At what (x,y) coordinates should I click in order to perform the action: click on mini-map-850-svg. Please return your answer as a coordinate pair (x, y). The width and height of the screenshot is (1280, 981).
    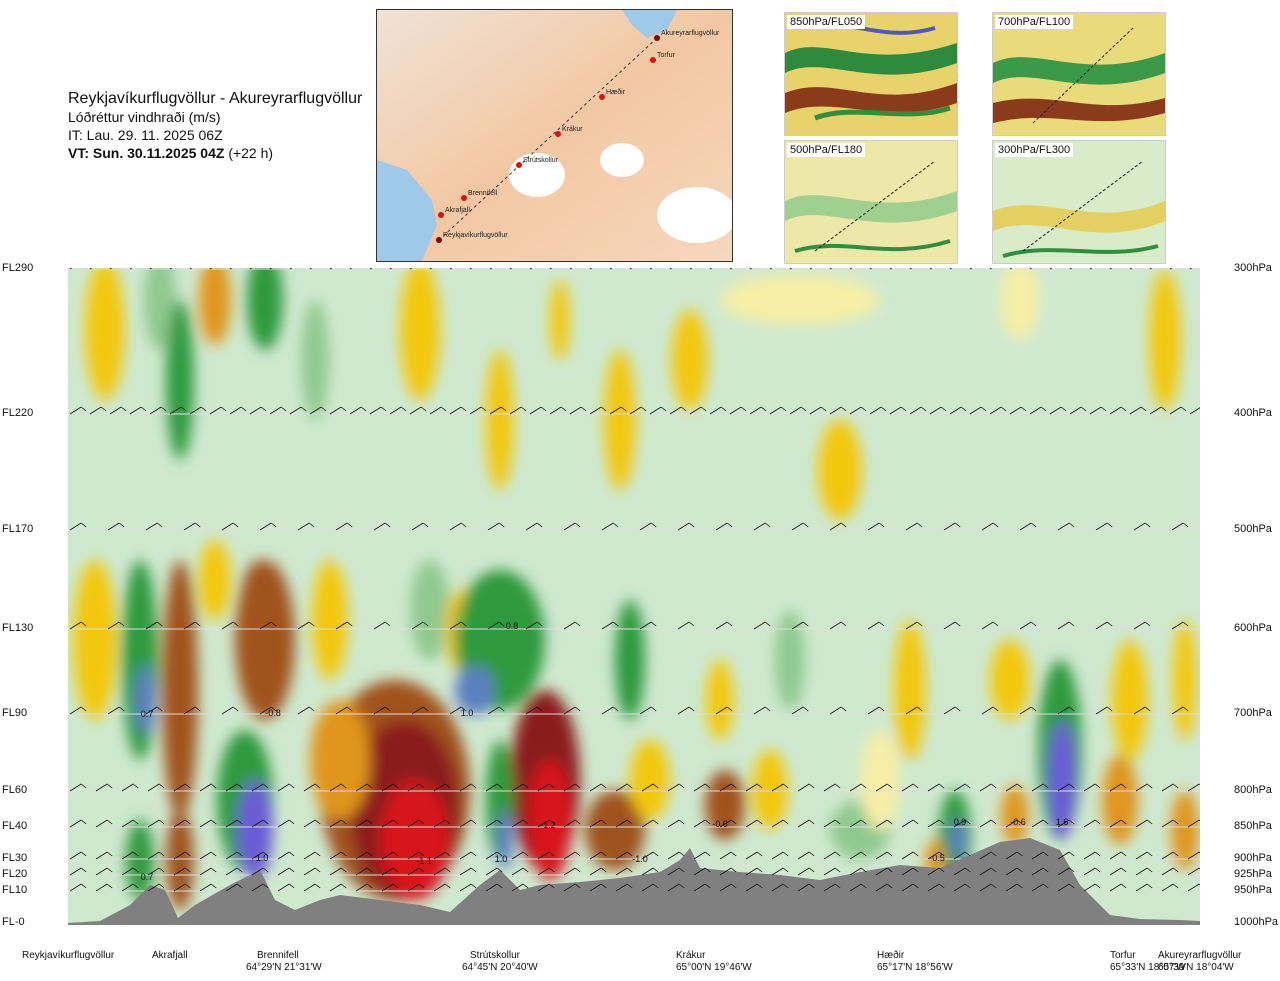
    Looking at the image, I should click on (871, 74).